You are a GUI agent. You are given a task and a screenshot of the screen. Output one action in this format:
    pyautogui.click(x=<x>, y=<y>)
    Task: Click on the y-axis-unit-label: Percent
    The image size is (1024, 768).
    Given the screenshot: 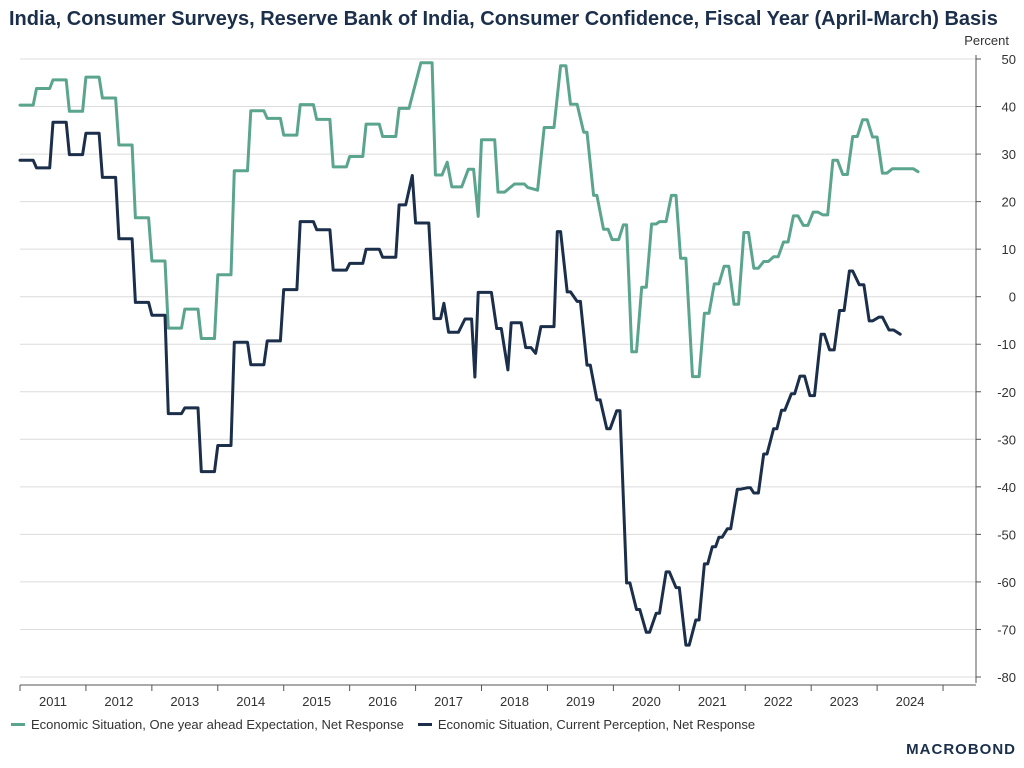 What is the action you would take?
    pyautogui.click(x=986, y=40)
    